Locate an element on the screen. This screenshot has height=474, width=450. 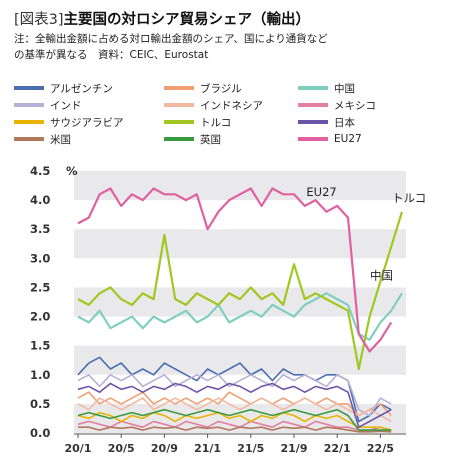
x-tick-label: 22/1 is located at coordinates (337, 448).